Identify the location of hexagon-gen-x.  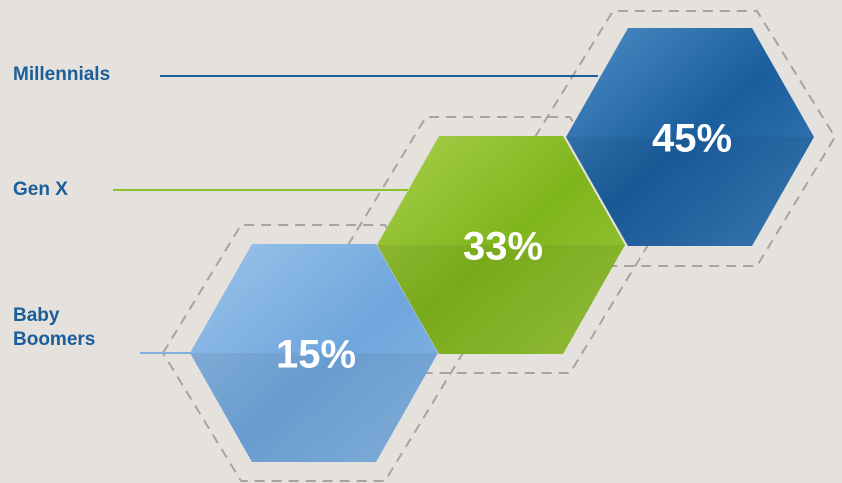
(501, 245).